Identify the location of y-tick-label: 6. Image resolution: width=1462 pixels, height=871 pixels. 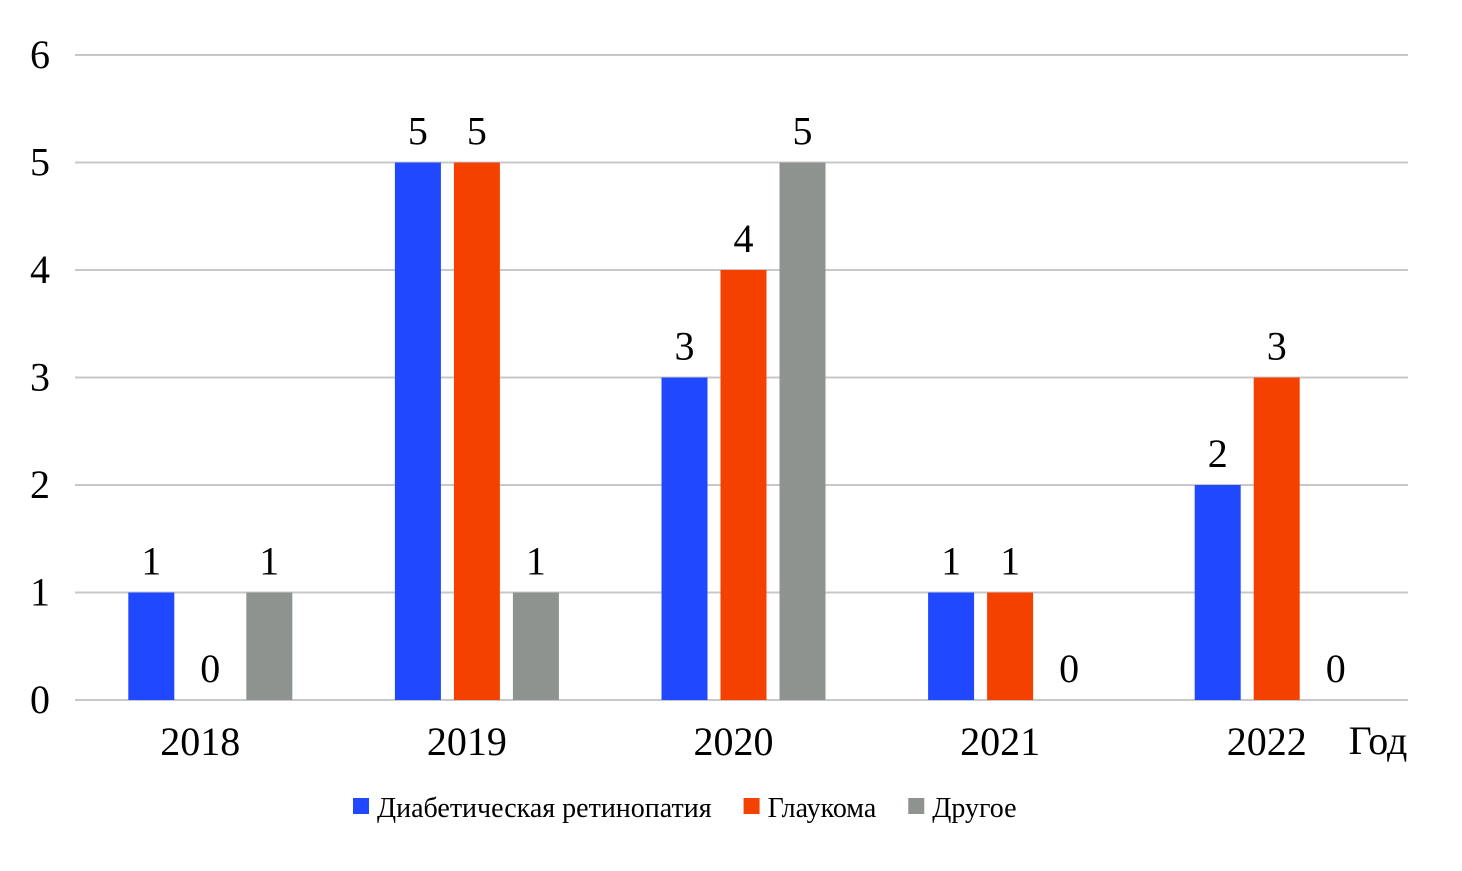
(40, 54).